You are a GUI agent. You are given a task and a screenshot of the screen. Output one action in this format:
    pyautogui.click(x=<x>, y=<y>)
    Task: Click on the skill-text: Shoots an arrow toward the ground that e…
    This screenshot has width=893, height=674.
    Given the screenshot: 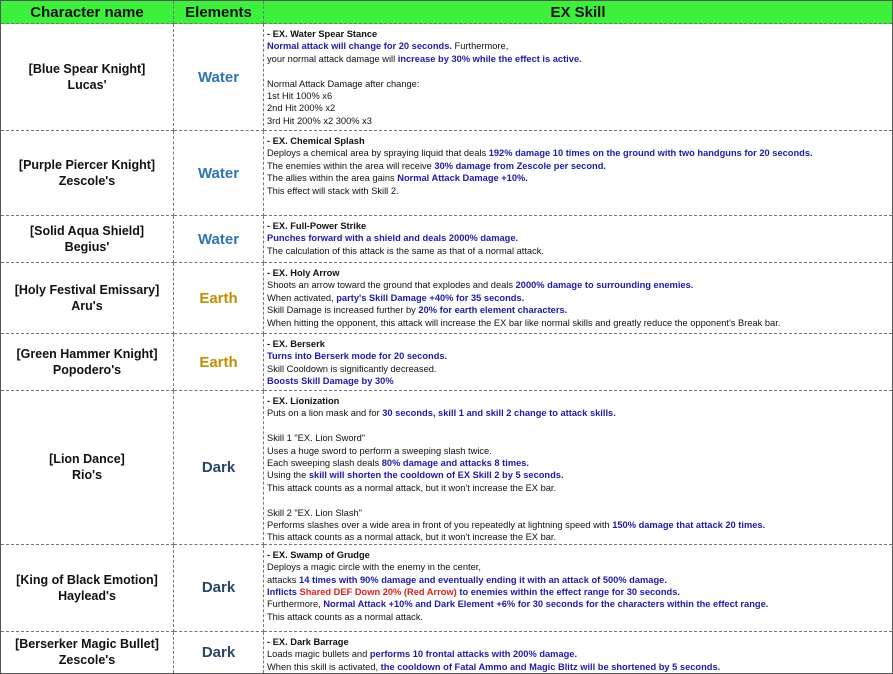 What is the action you would take?
    pyautogui.click(x=391, y=285)
    